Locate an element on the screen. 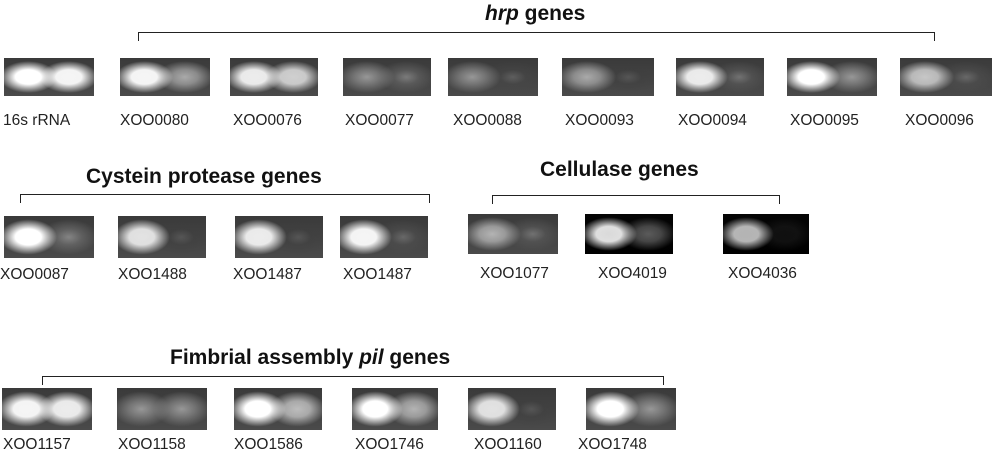  gene-label: XOO0096 is located at coordinates (939, 120).